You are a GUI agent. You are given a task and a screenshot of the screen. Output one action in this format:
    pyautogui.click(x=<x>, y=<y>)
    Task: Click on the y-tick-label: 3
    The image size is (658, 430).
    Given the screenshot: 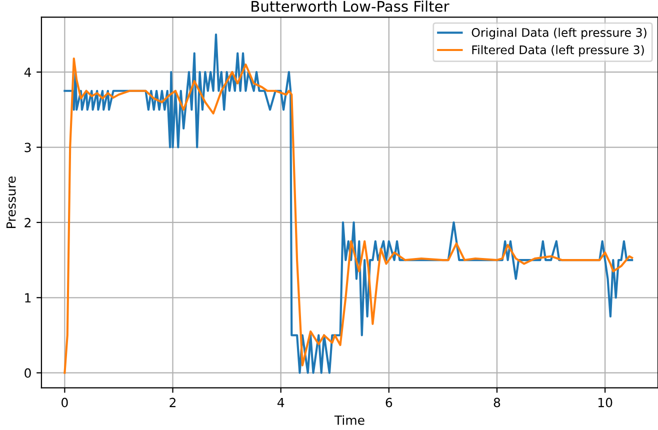 What is the action you would take?
    pyautogui.click(x=27, y=147)
    